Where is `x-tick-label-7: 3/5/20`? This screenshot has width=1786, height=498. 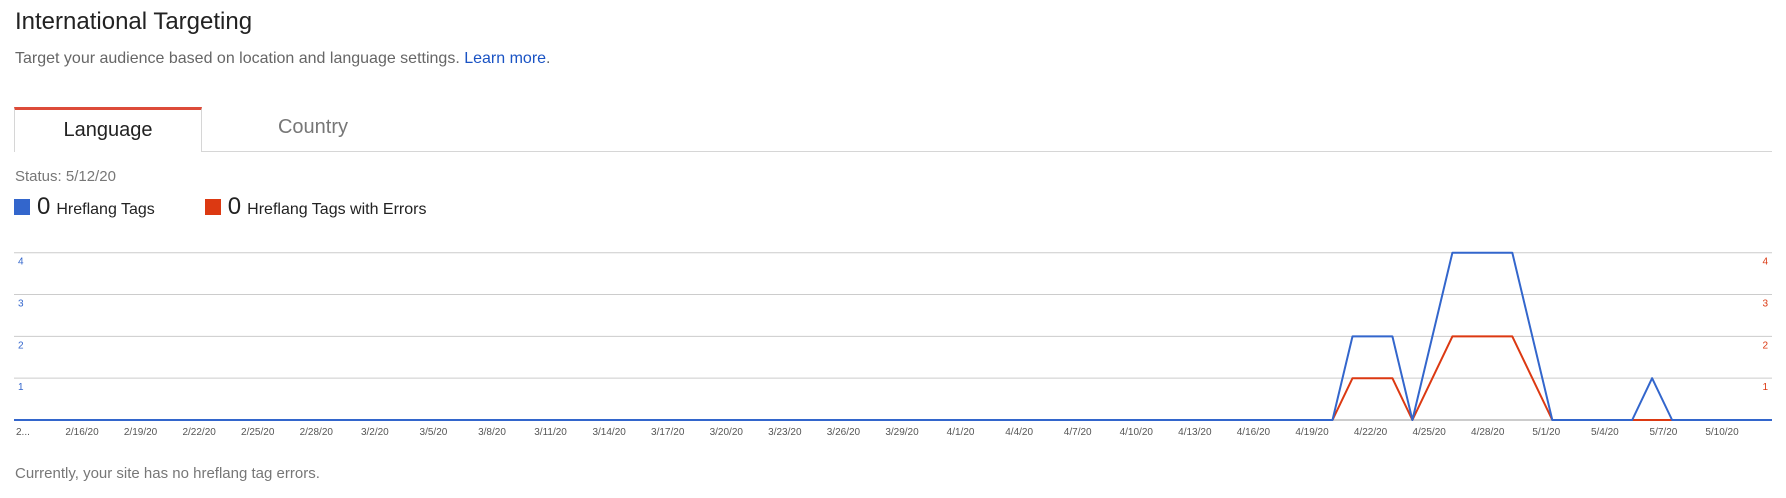
x-tick-label-7: 3/5/20 is located at coordinates (434, 432).